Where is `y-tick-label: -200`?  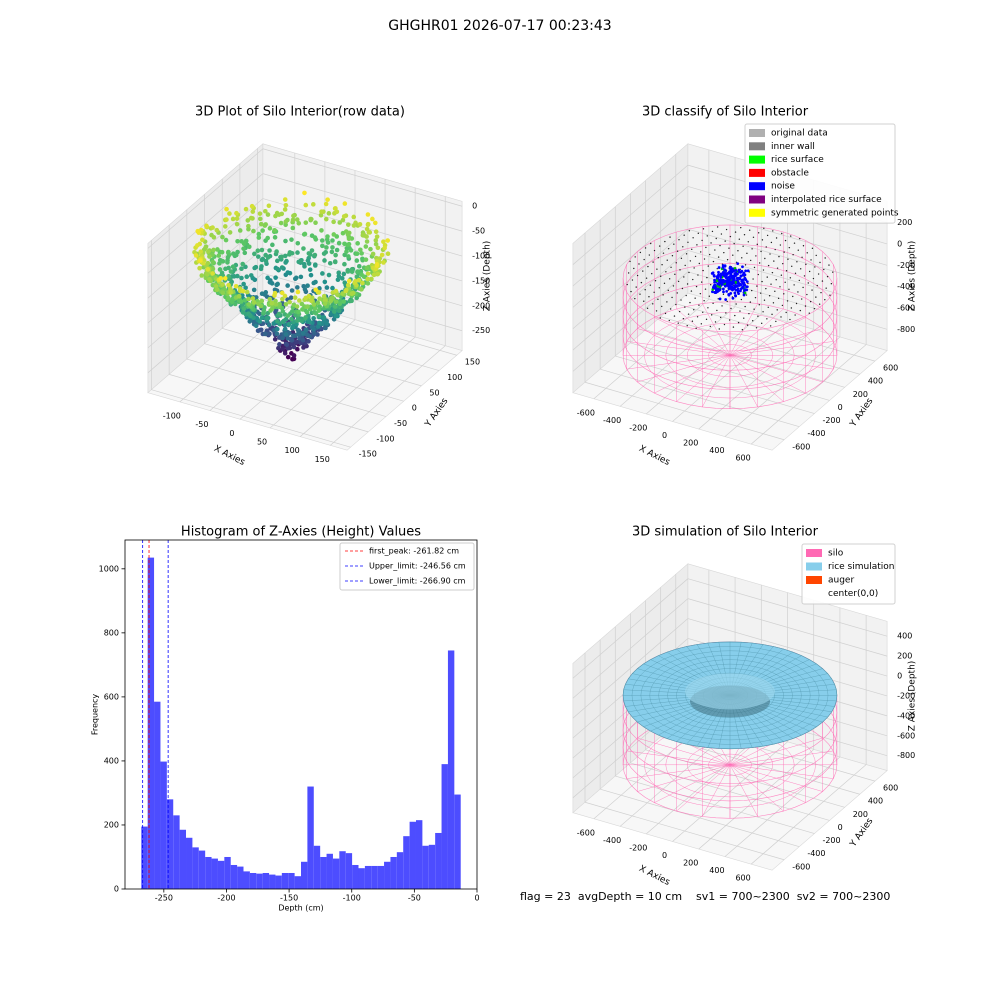 y-tick-label: -200 is located at coordinates (831, 840).